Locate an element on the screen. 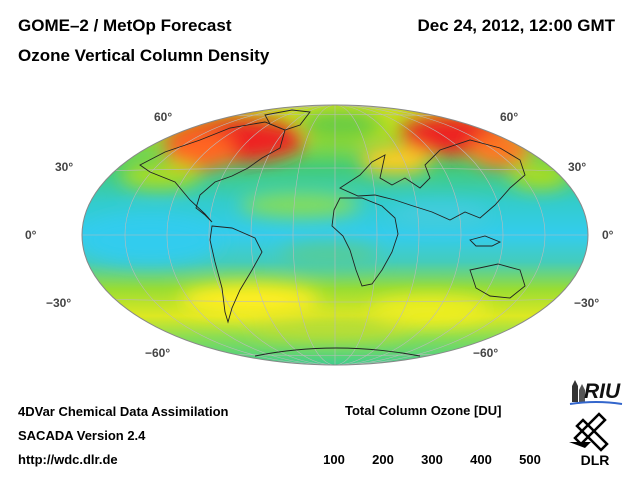 The width and height of the screenshot is (640, 480). source-url: http://wdc.dlr.de is located at coordinates (68, 459).